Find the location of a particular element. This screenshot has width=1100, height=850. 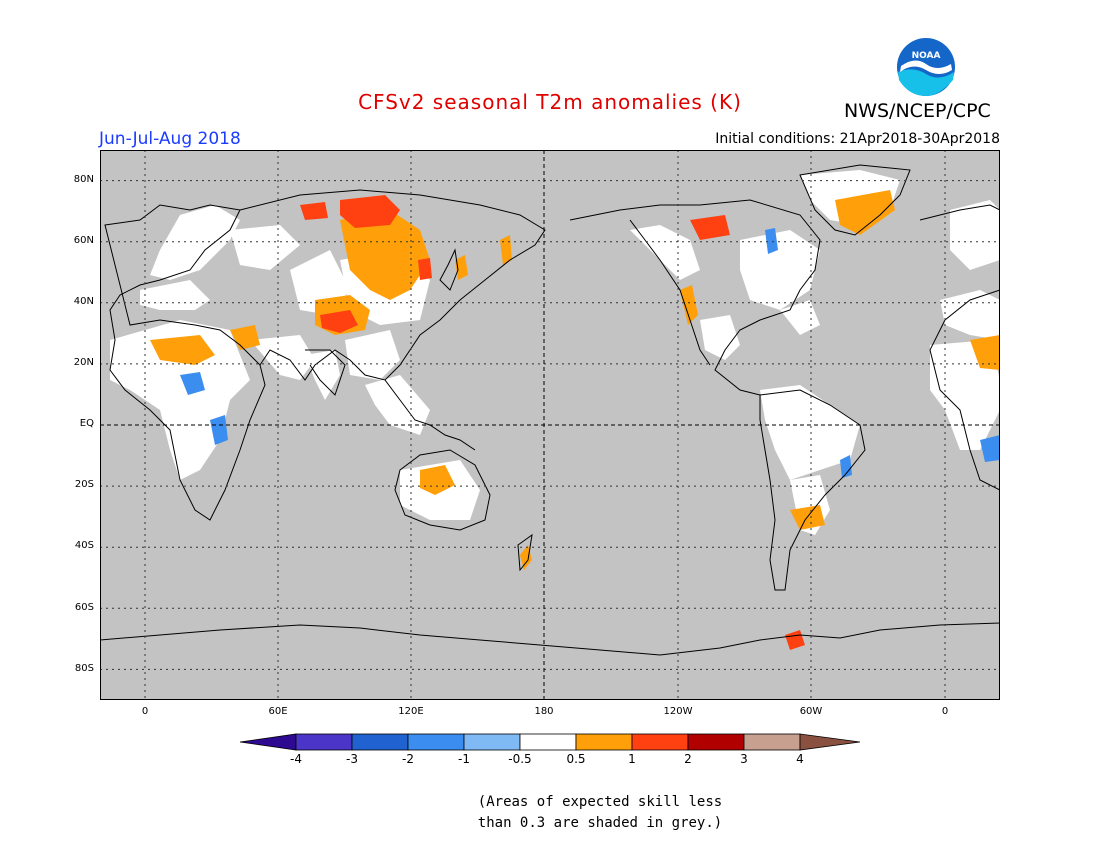

season-label: Jun-Jul-Aug 2018 is located at coordinates (170, 139).